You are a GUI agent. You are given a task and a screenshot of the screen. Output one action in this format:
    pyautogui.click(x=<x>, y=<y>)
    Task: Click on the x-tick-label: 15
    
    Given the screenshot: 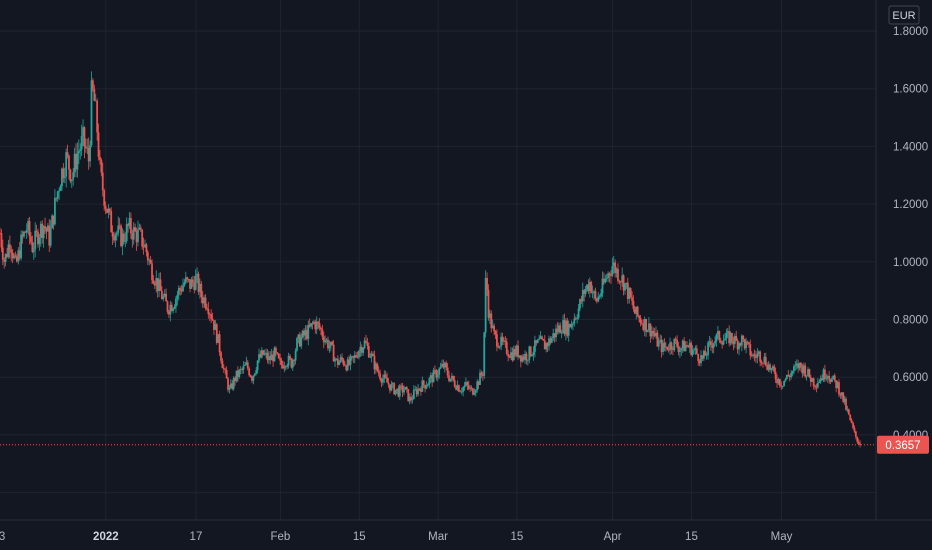 What is the action you would take?
    pyautogui.click(x=691, y=537)
    